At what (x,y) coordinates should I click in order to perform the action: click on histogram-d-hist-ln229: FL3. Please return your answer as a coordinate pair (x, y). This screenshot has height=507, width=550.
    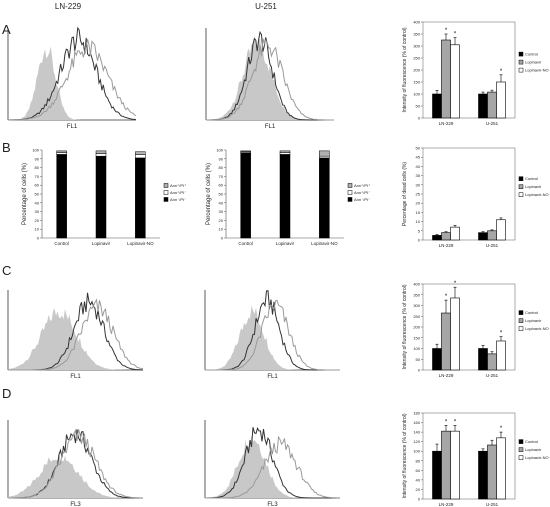
    Looking at the image, I should click on (75, 463).